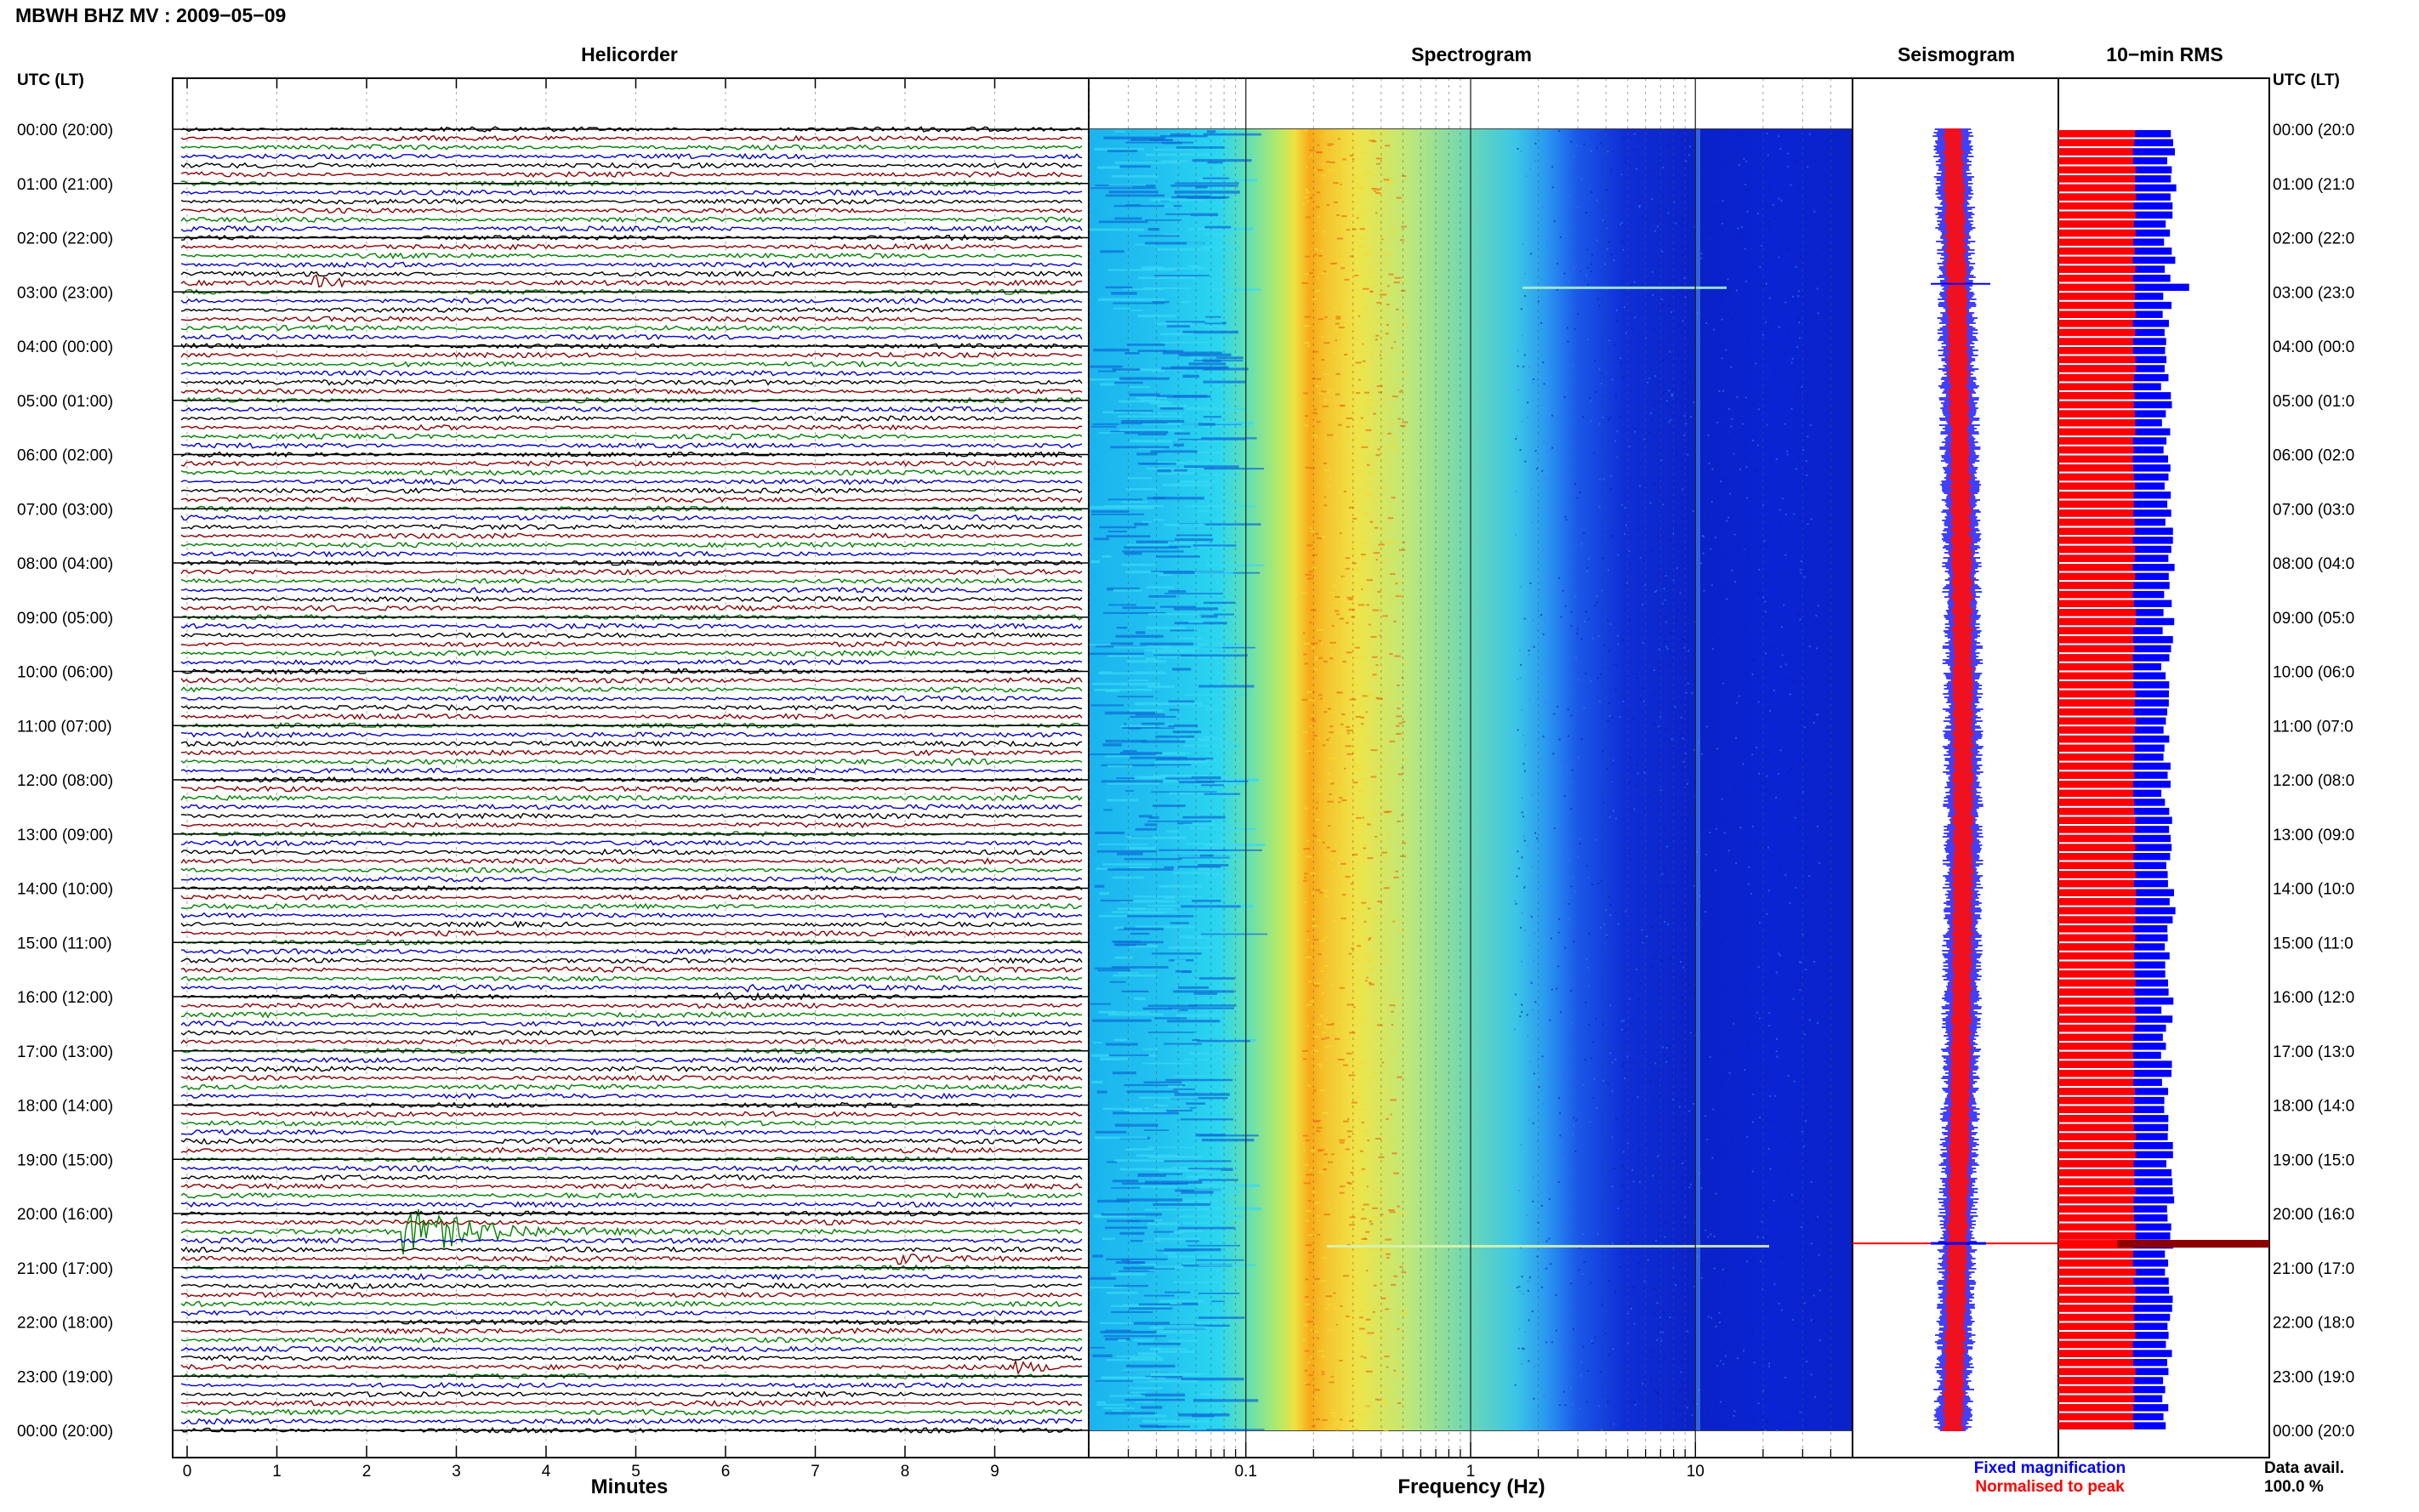 This screenshot has height=1512, width=2419. What do you see at coordinates (2313, 727) in the screenshot?
I see `time-label-right: 11:00 (07:0` at bounding box center [2313, 727].